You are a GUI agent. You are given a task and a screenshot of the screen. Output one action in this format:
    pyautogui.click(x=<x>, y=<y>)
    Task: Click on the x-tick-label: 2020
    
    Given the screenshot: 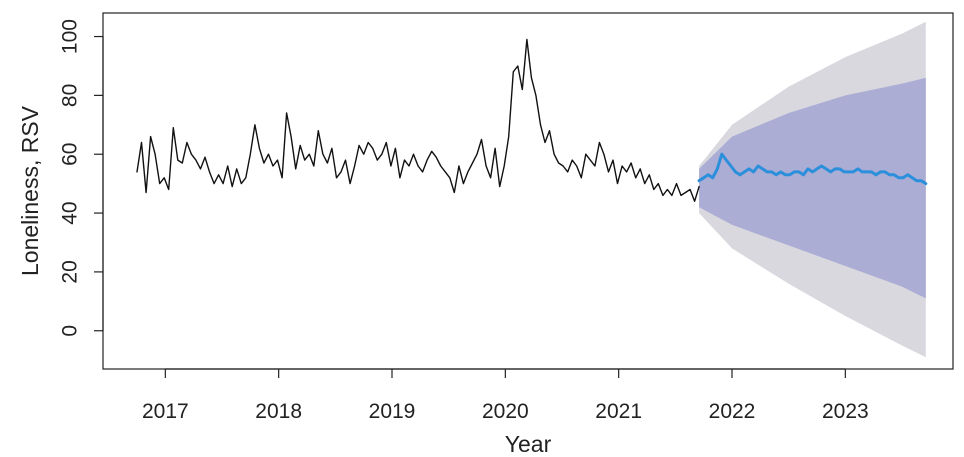 What is the action you would take?
    pyautogui.click(x=505, y=411)
    